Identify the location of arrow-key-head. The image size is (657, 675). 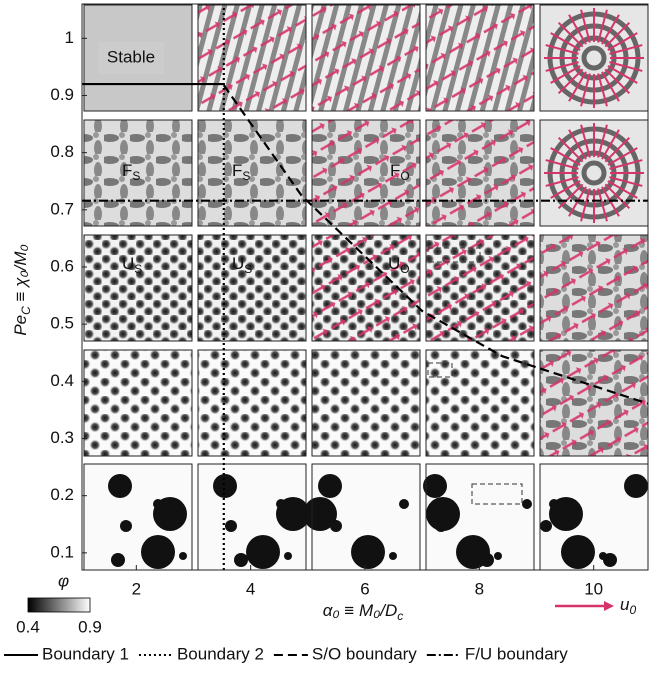
(609, 606).